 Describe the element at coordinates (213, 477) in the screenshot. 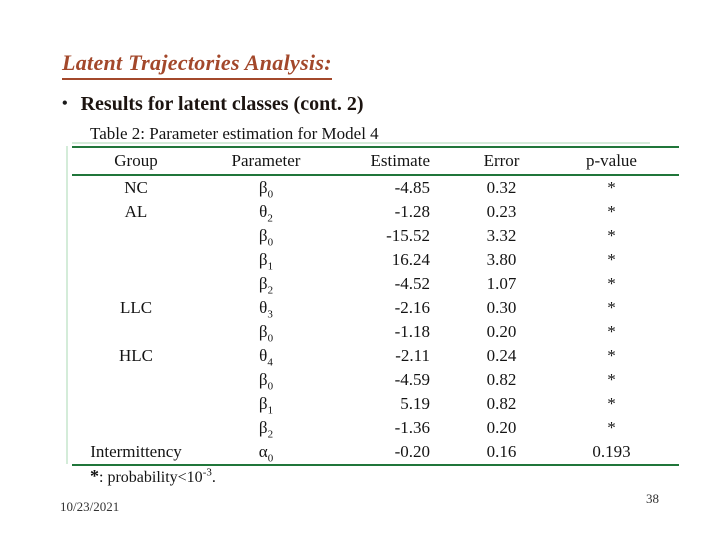

I see `footnote-period: .` at that location.